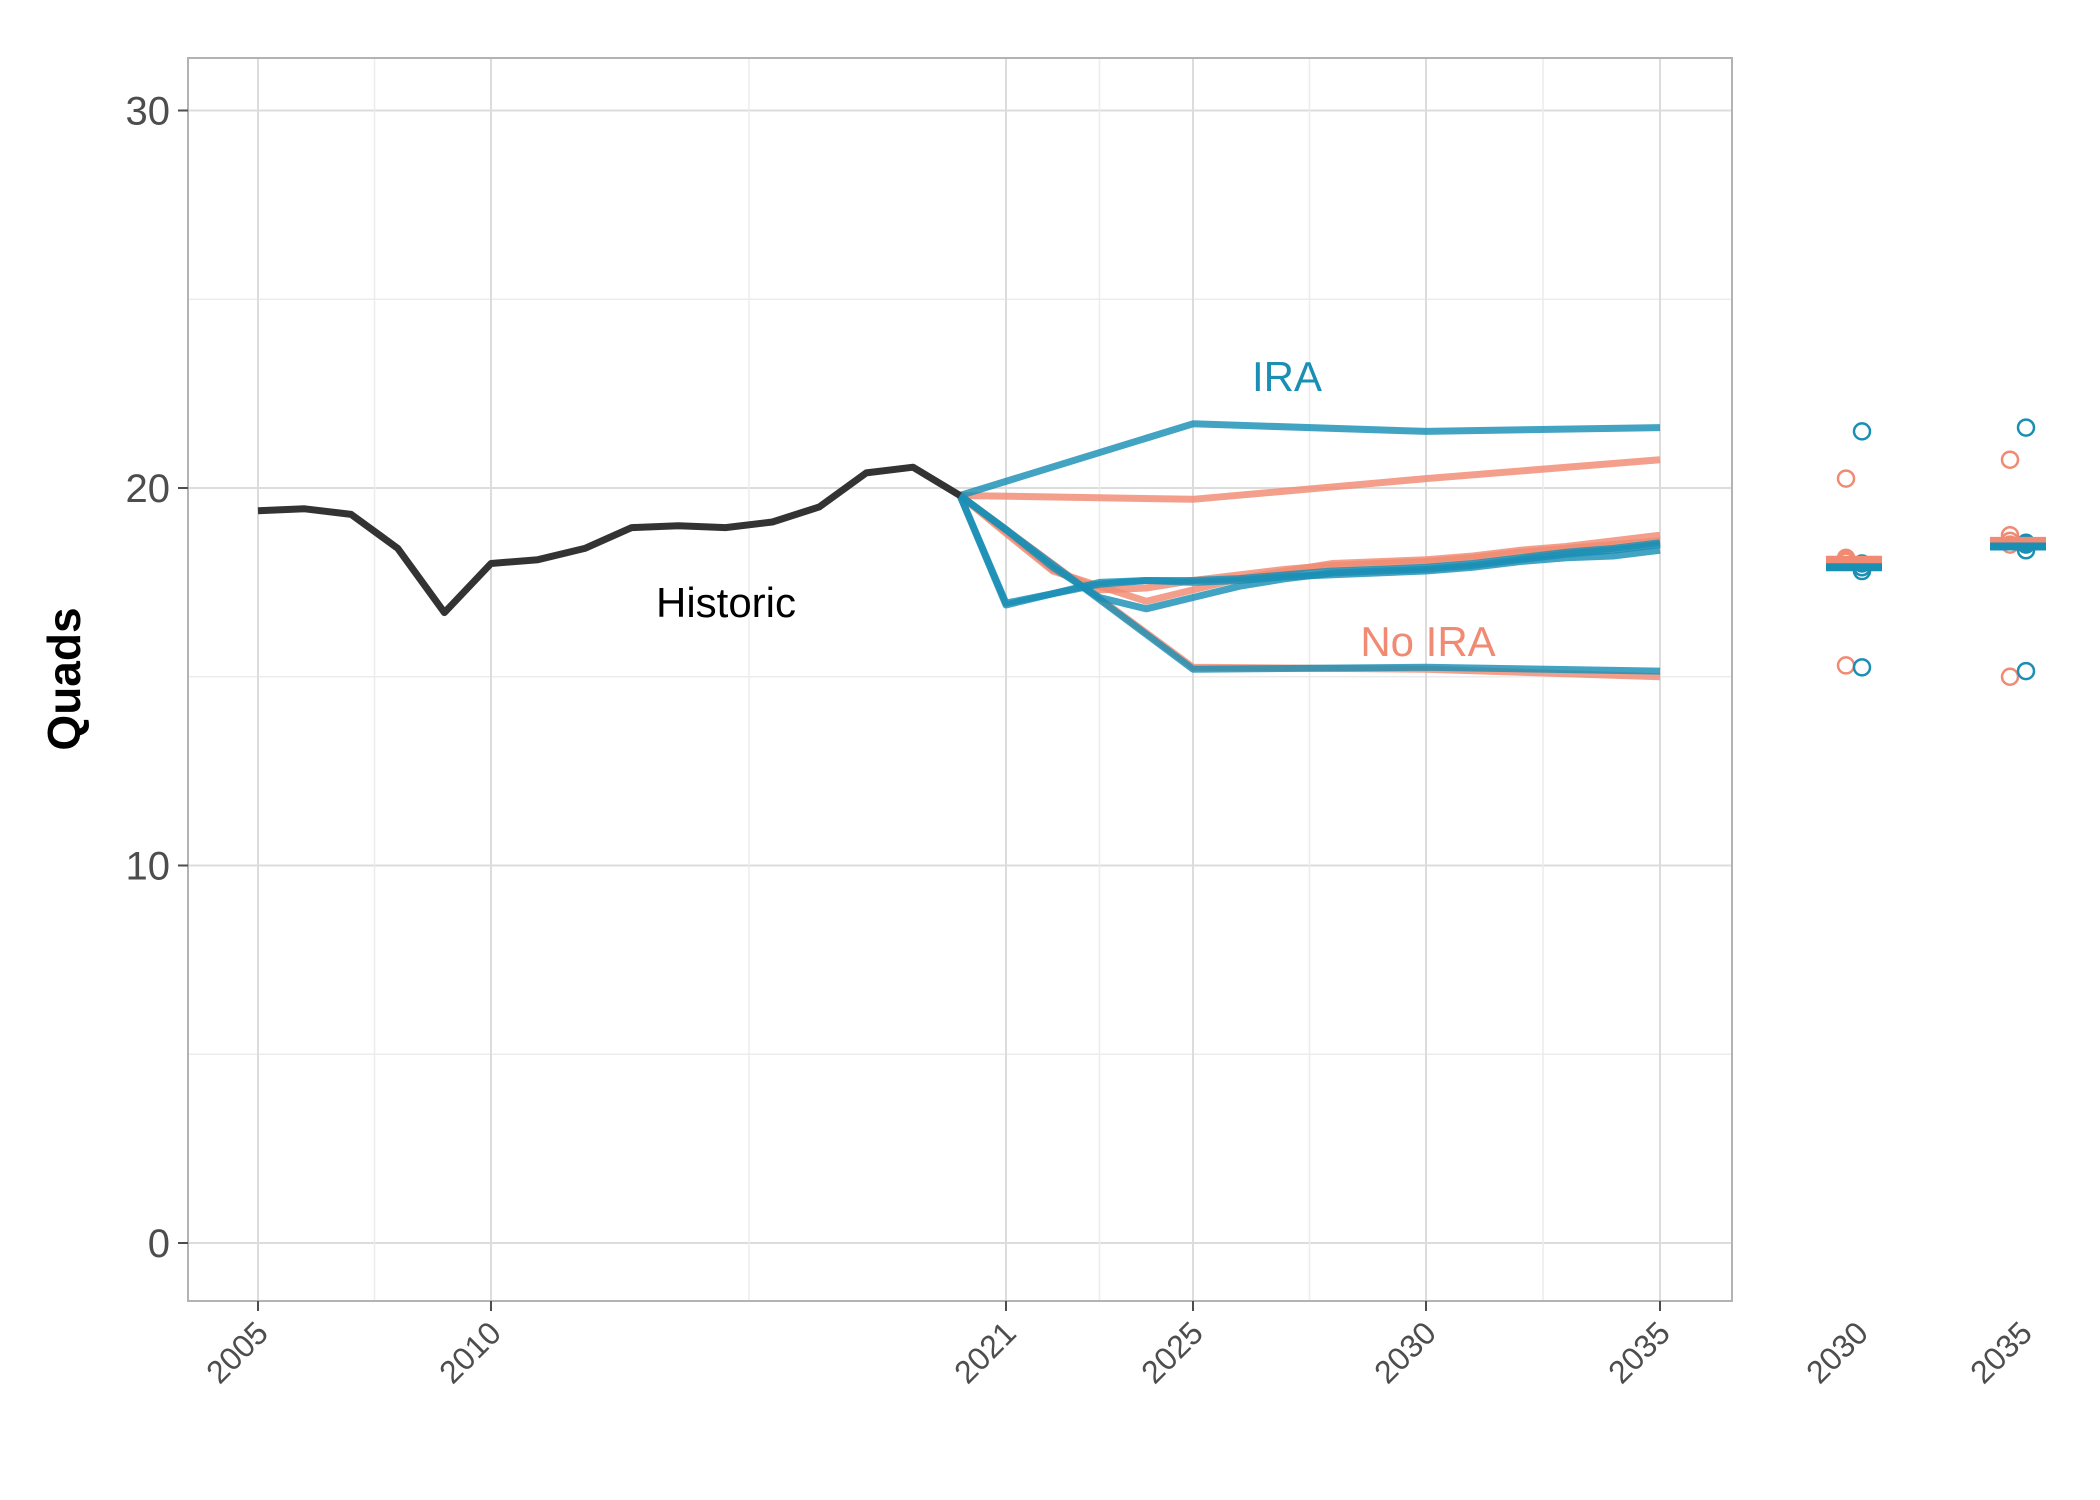  What do you see at coordinates (1310, 479) in the screenshot?
I see `no-ira-series-line` at bounding box center [1310, 479].